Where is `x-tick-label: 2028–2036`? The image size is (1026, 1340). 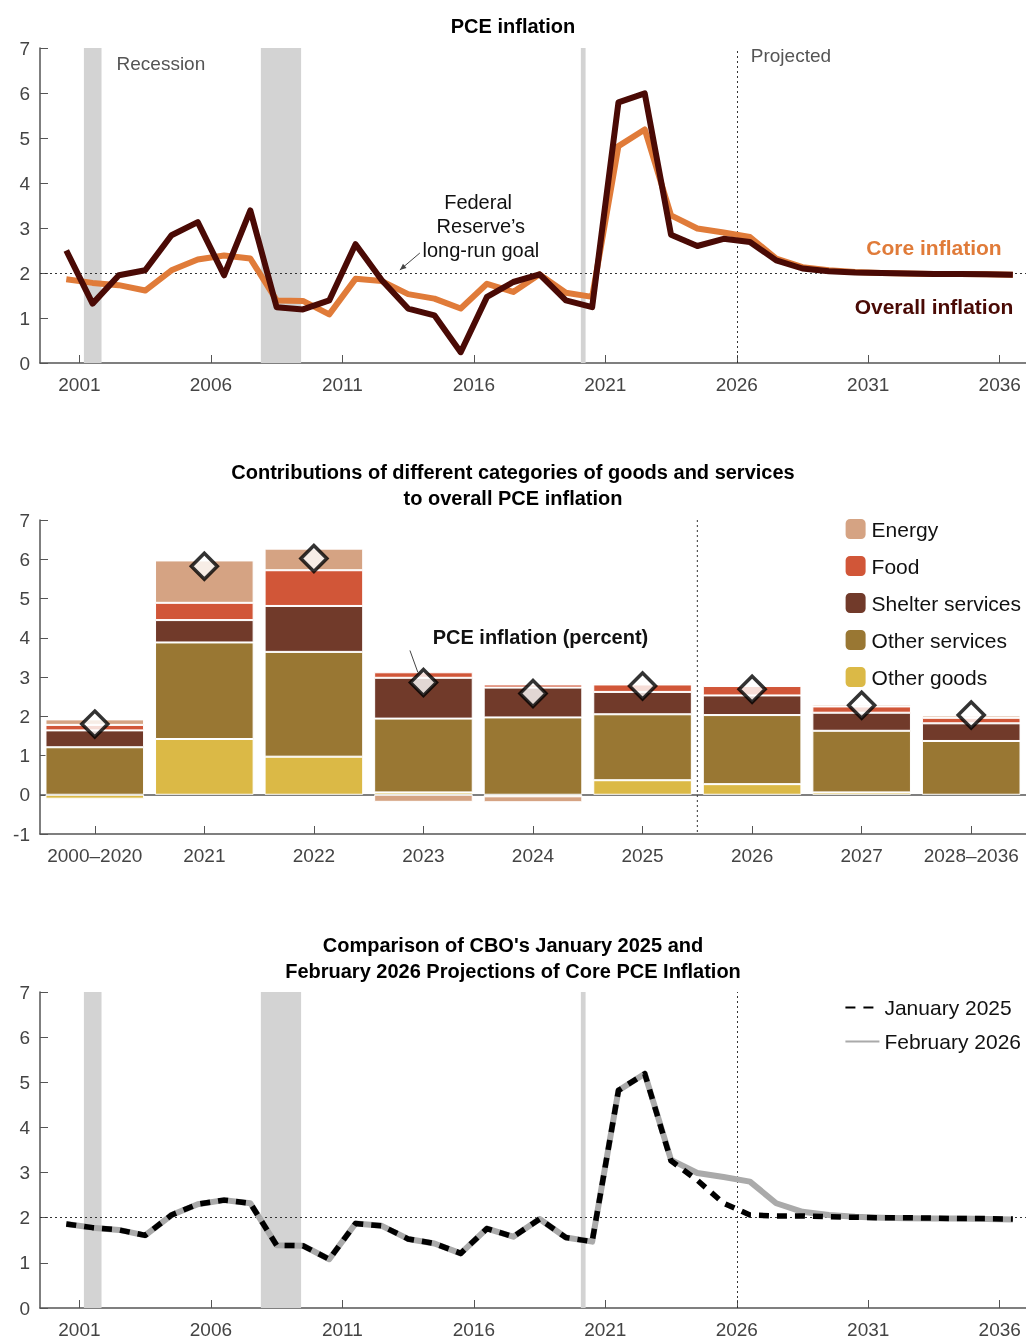 x-tick-label: 2028–2036 is located at coordinates (971, 855).